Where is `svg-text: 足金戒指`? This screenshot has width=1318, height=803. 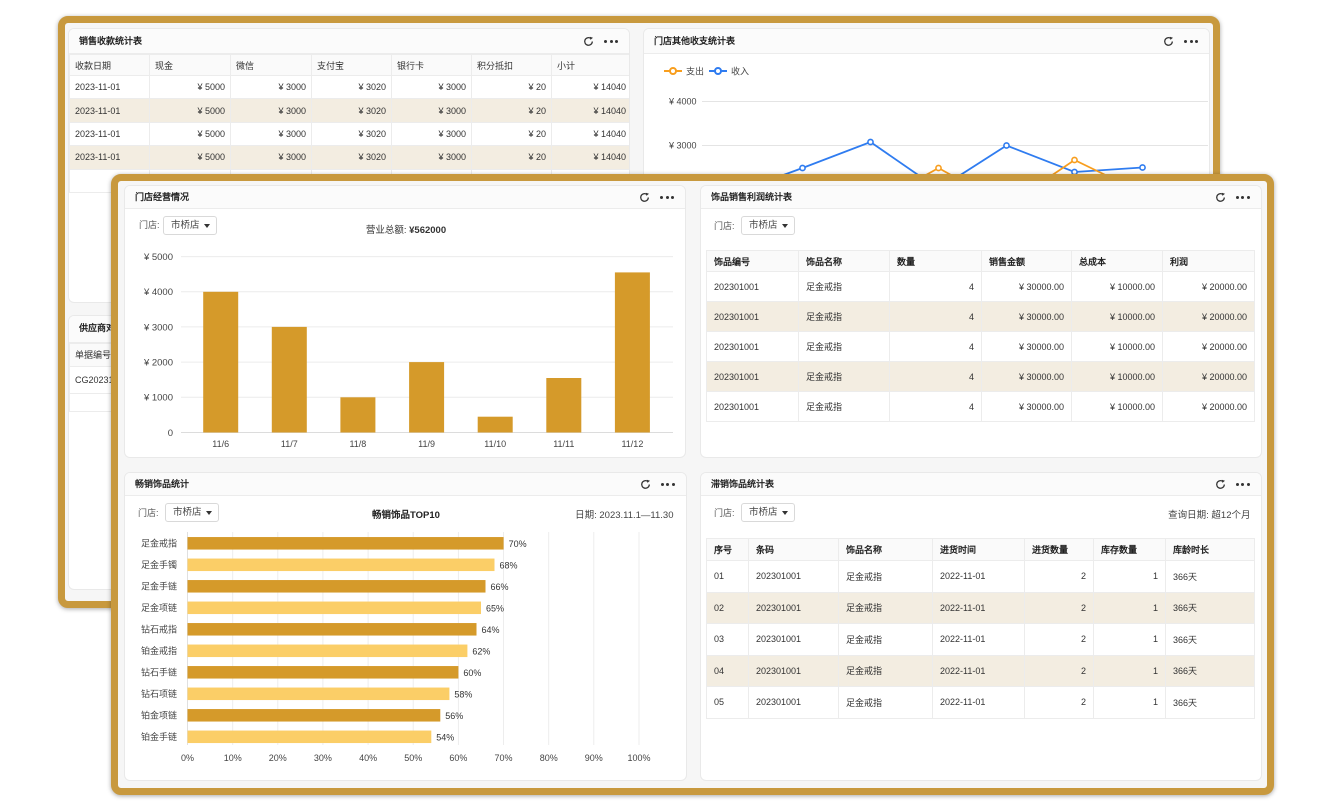 svg-text: 足金戒指 is located at coordinates (159, 542).